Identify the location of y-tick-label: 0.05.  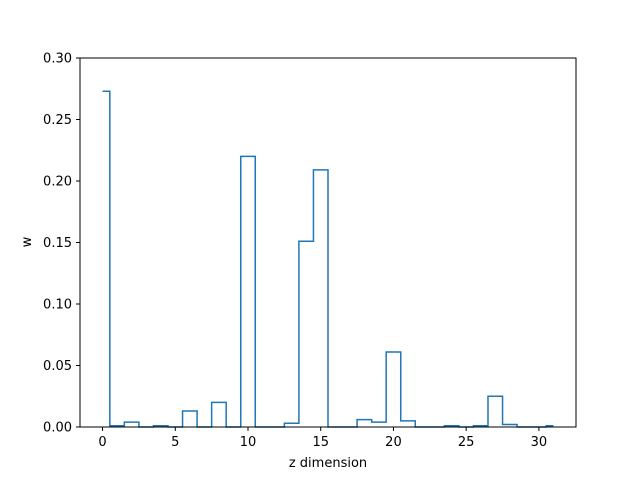
(57, 366).